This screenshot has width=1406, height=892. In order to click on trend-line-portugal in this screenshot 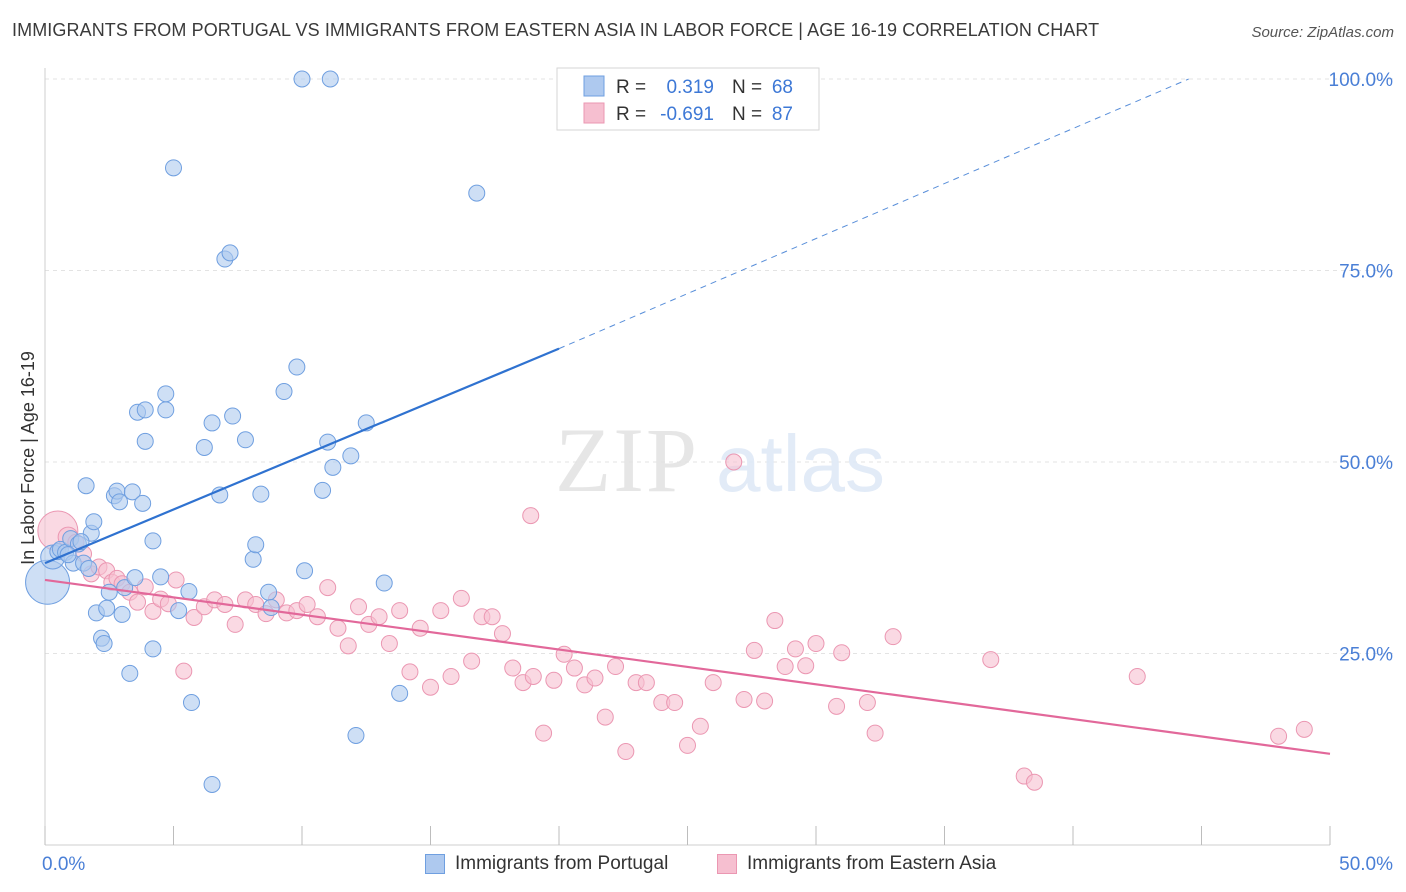, I will do `click(302, 456)`.